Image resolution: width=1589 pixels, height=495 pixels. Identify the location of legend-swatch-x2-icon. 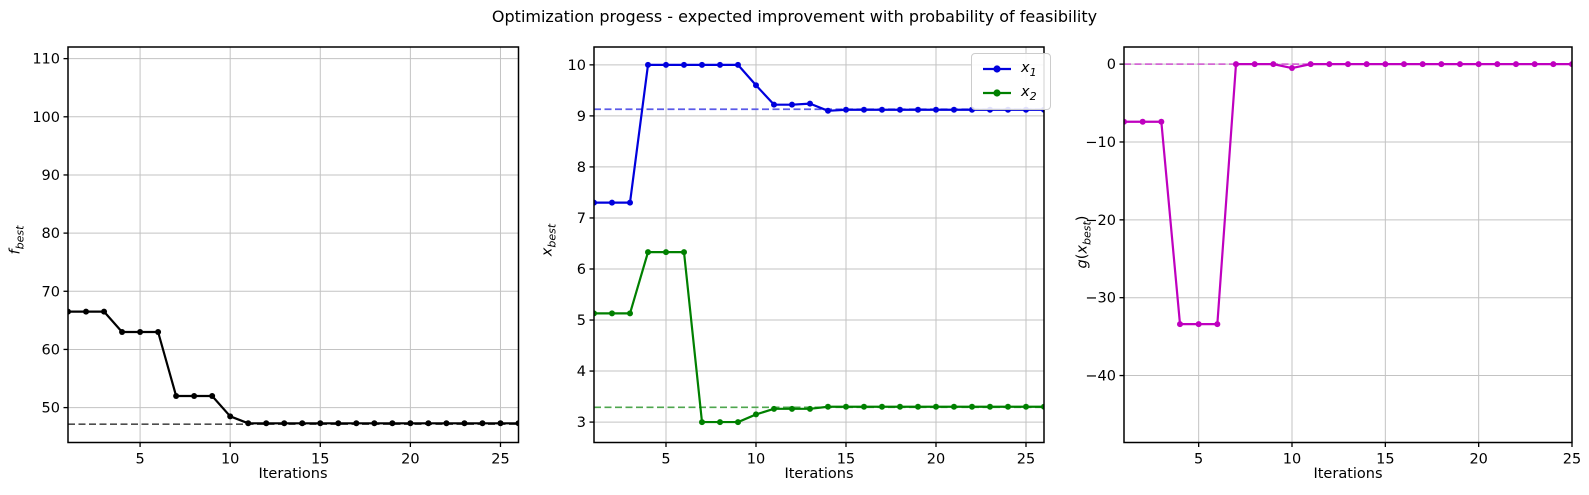
(997, 93).